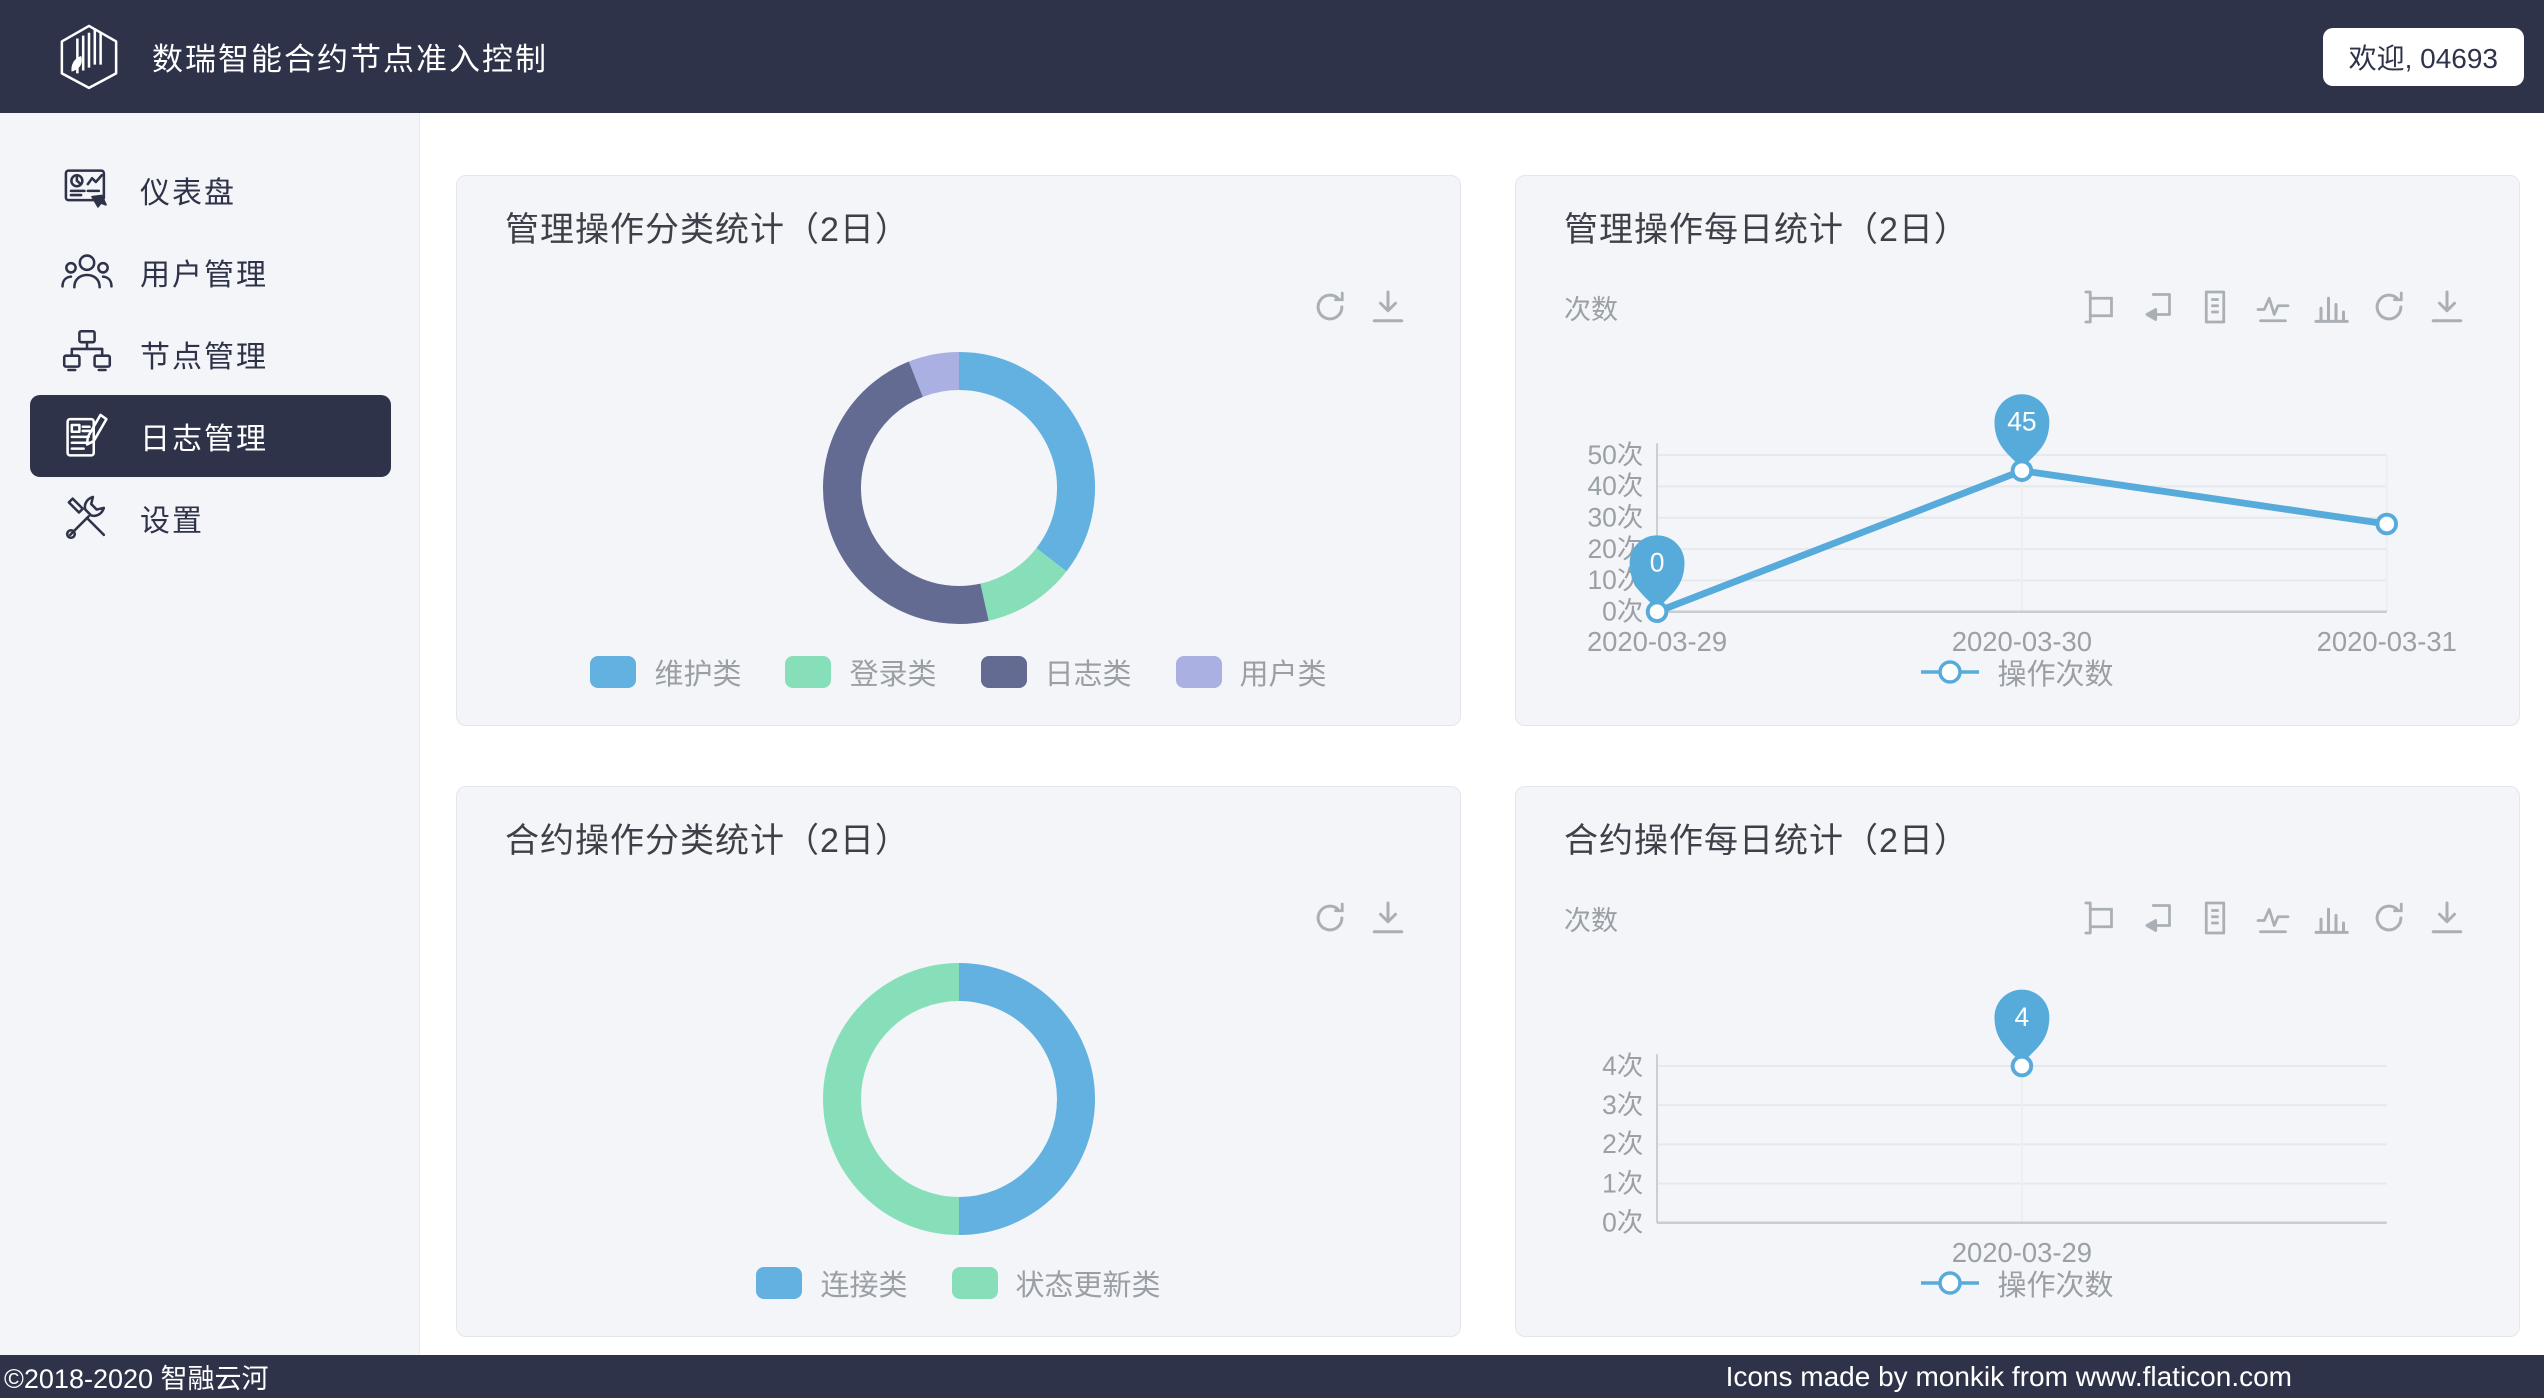 The image size is (2544, 1398). I want to click on svg-text: 45, so click(2021, 422).